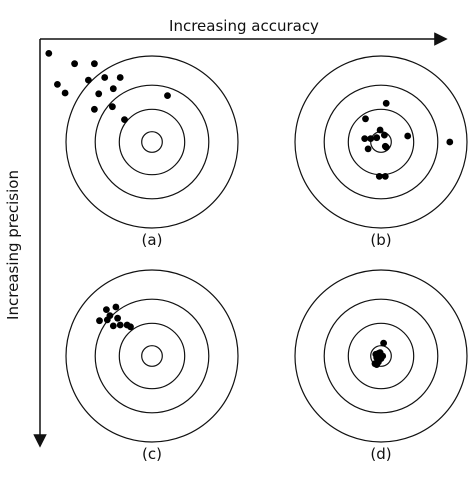 This screenshot has width=474, height=480. I want to click on panel-label-d: (d), so click(380, 454).